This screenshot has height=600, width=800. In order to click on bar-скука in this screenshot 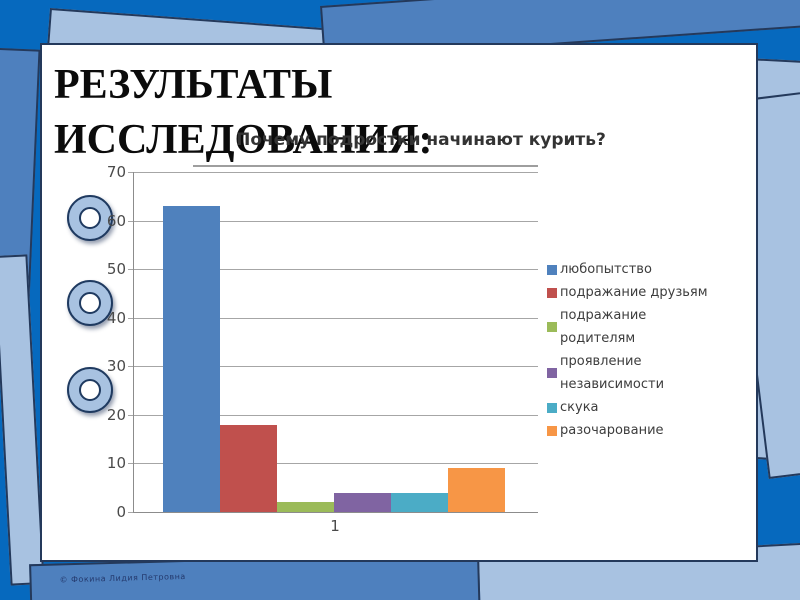, I will do `click(419, 502)`.